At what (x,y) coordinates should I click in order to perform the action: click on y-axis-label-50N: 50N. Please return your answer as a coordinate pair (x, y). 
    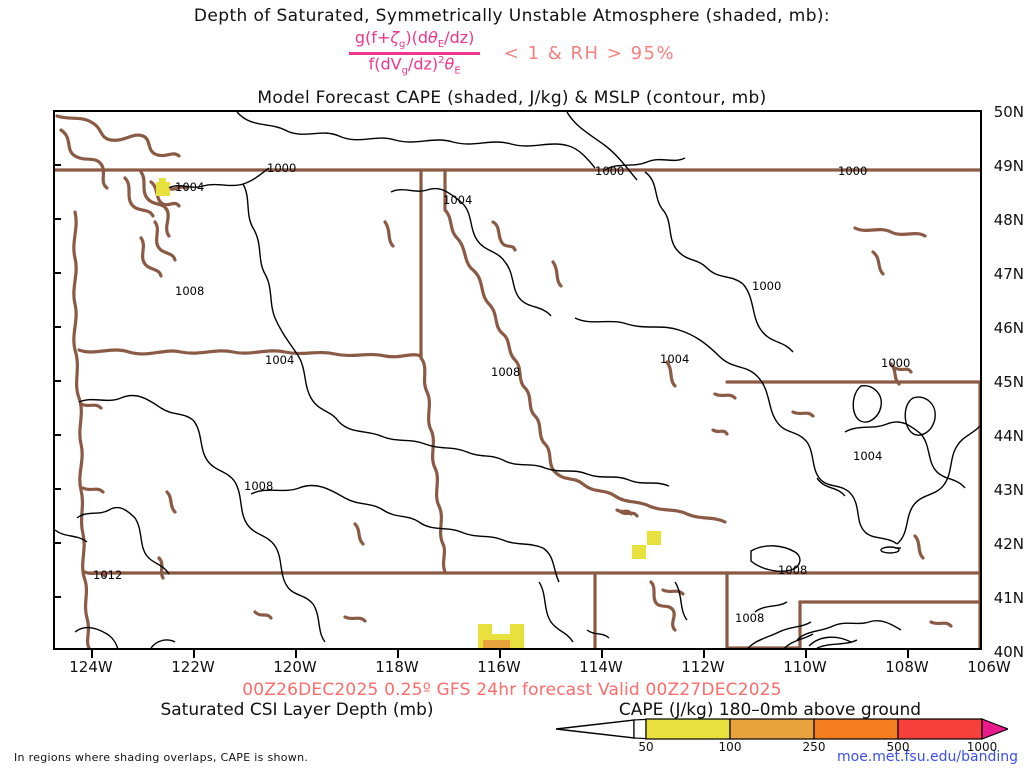
    Looking at the image, I should click on (1008, 112).